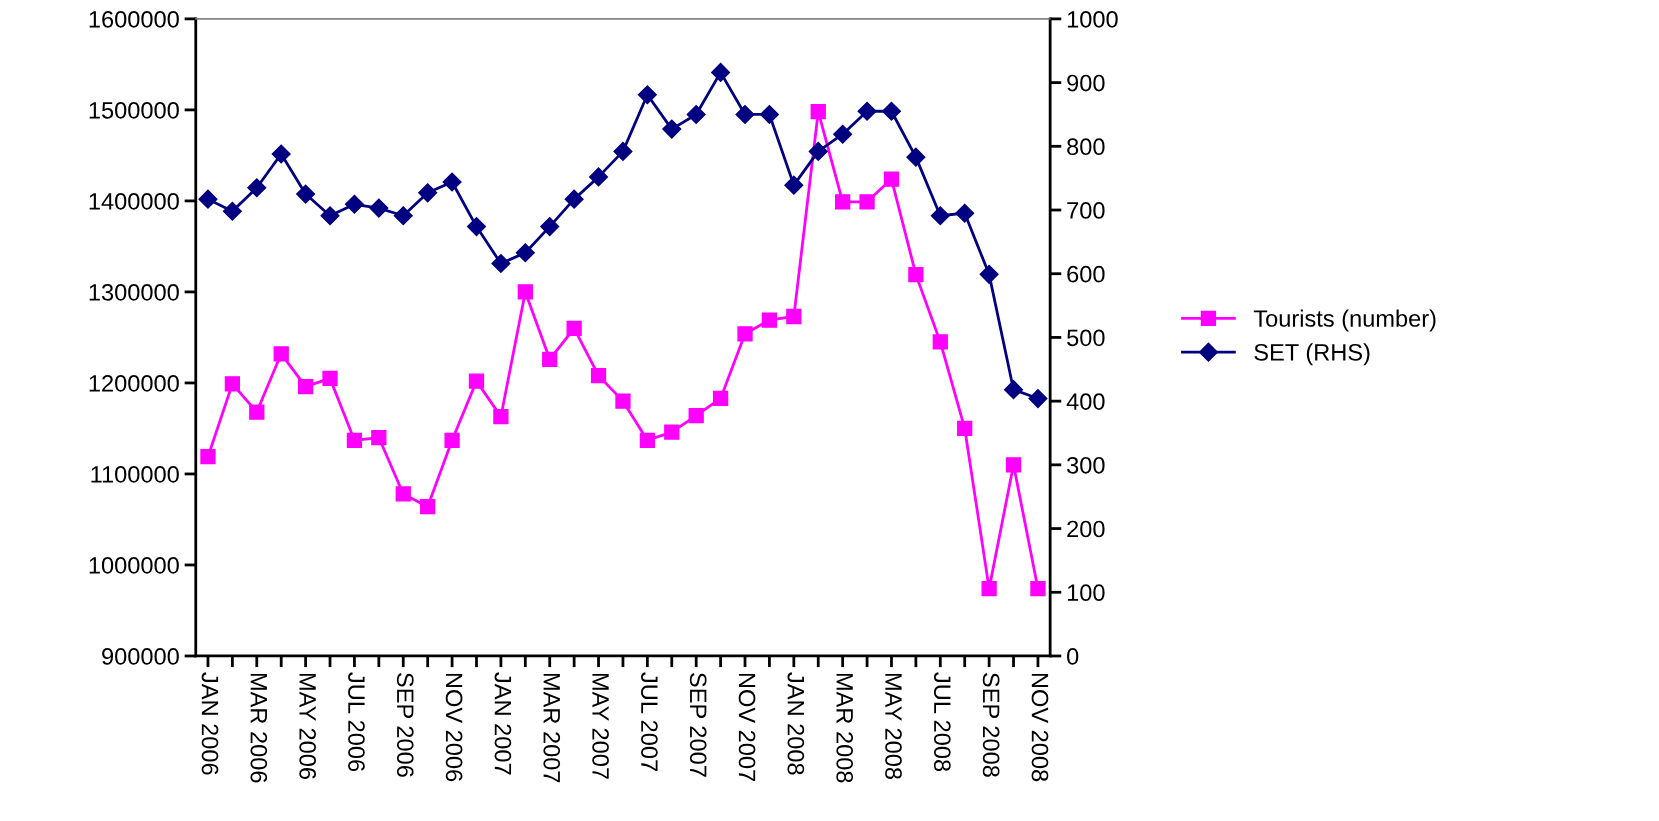 The width and height of the screenshot is (1659, 821). I want to click on y-tick-label: 1300000, so click(134, 292).